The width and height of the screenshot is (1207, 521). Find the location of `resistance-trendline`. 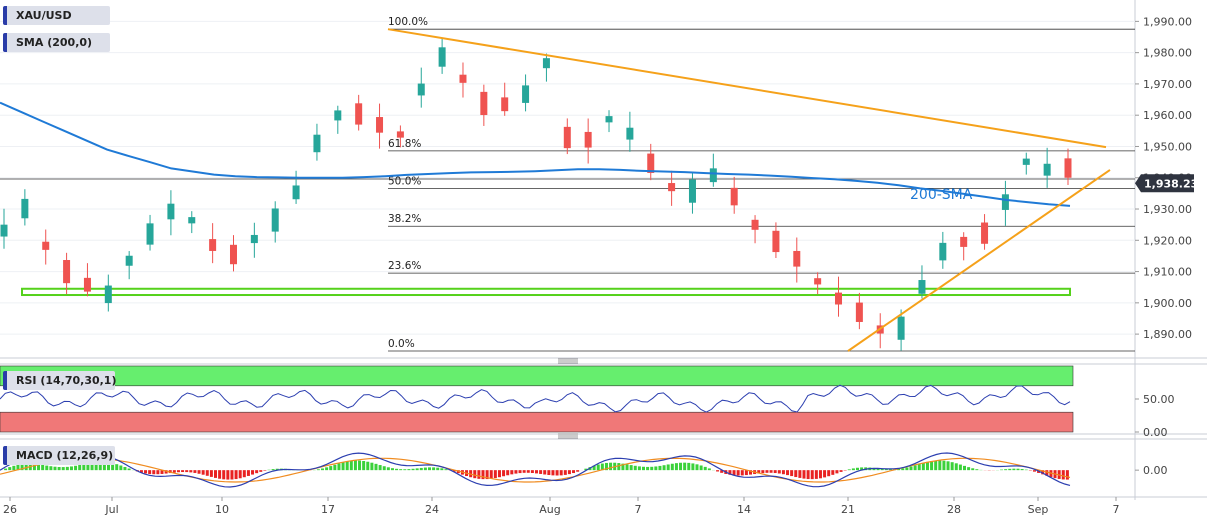

resistance-trendline is located at coordinates (747, 88).